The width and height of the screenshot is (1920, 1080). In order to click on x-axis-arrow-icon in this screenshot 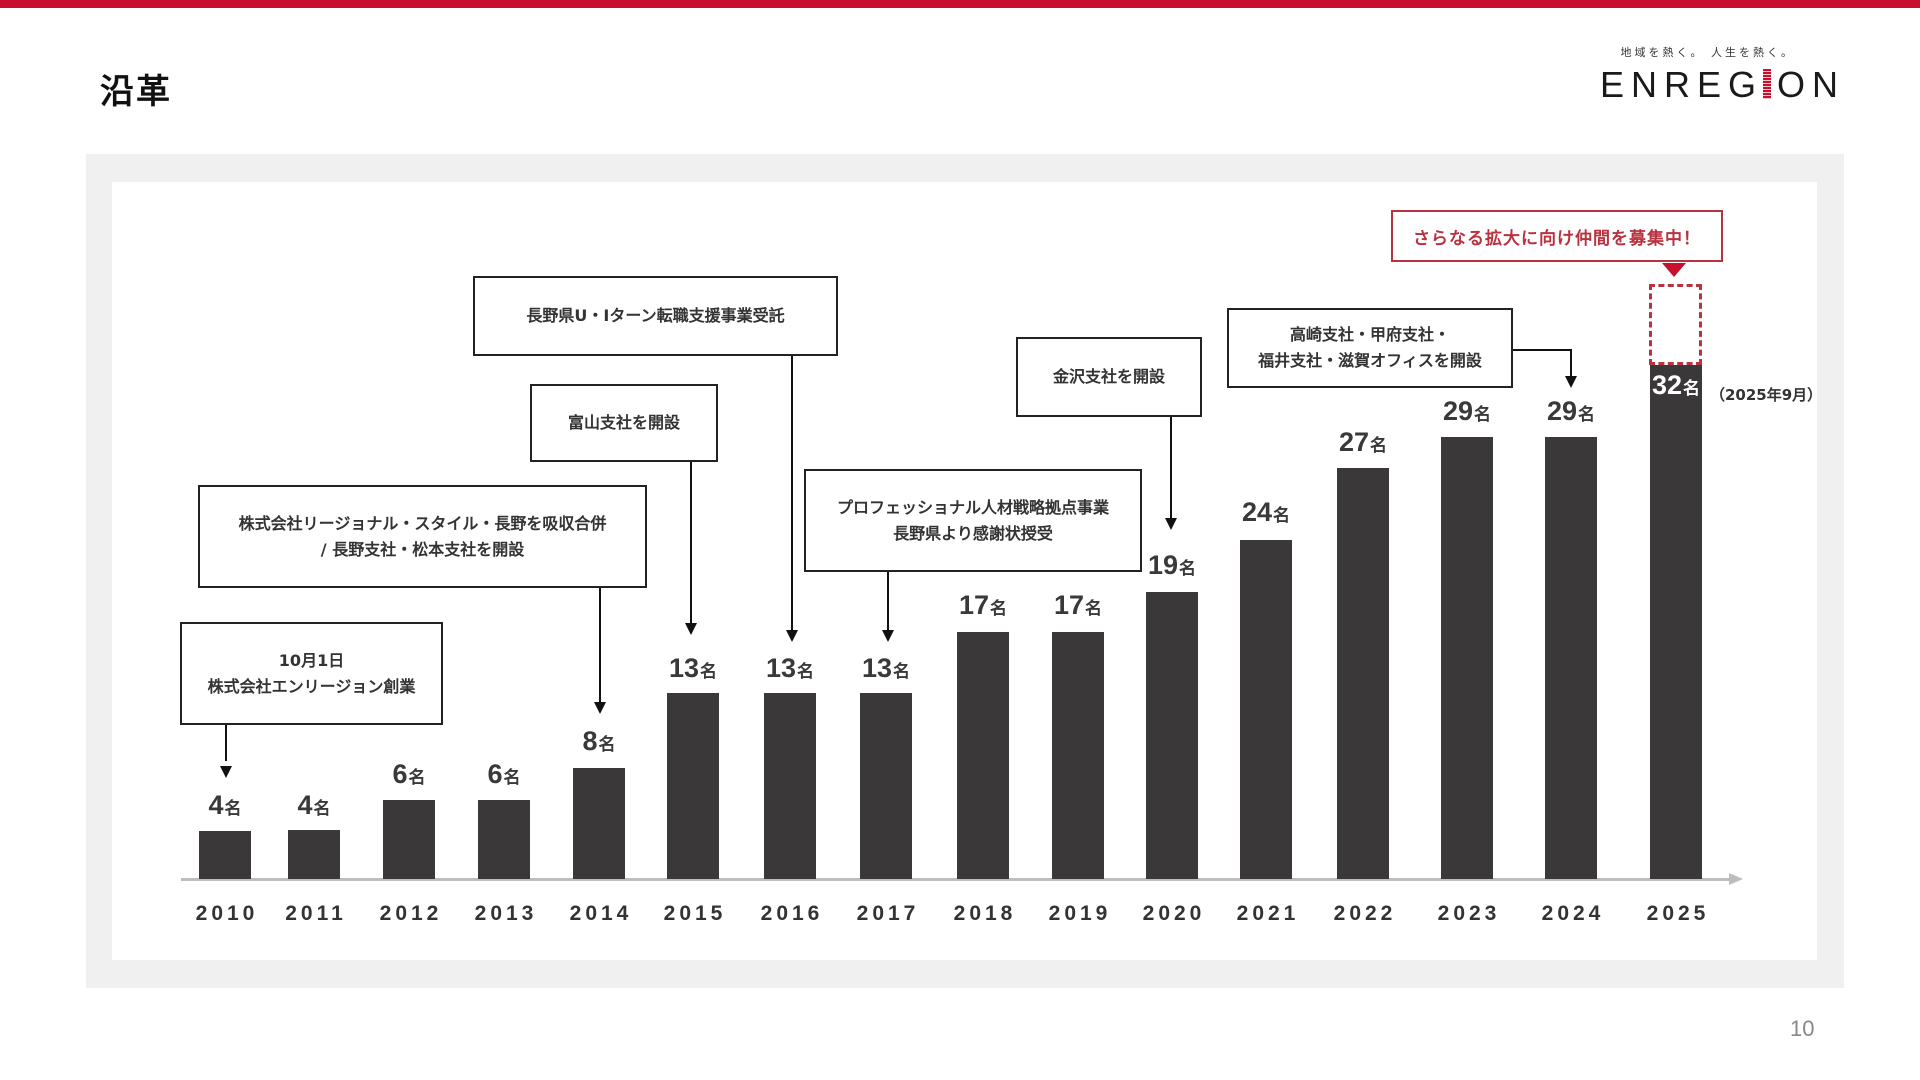, I will do `click(1736, 879)`.